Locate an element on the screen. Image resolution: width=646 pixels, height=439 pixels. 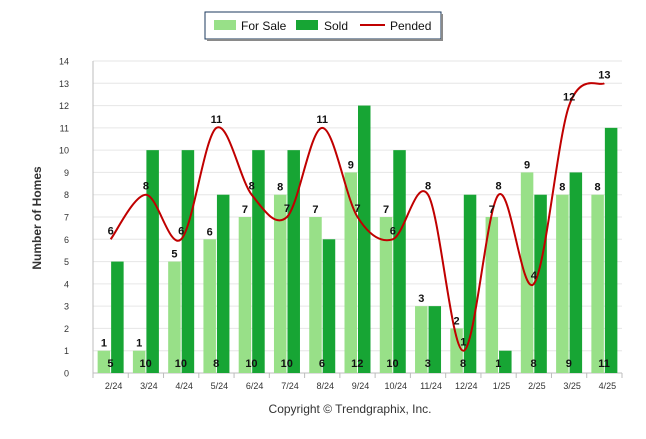
legend-label-sold: Sold is located at coordinates (336, 26).